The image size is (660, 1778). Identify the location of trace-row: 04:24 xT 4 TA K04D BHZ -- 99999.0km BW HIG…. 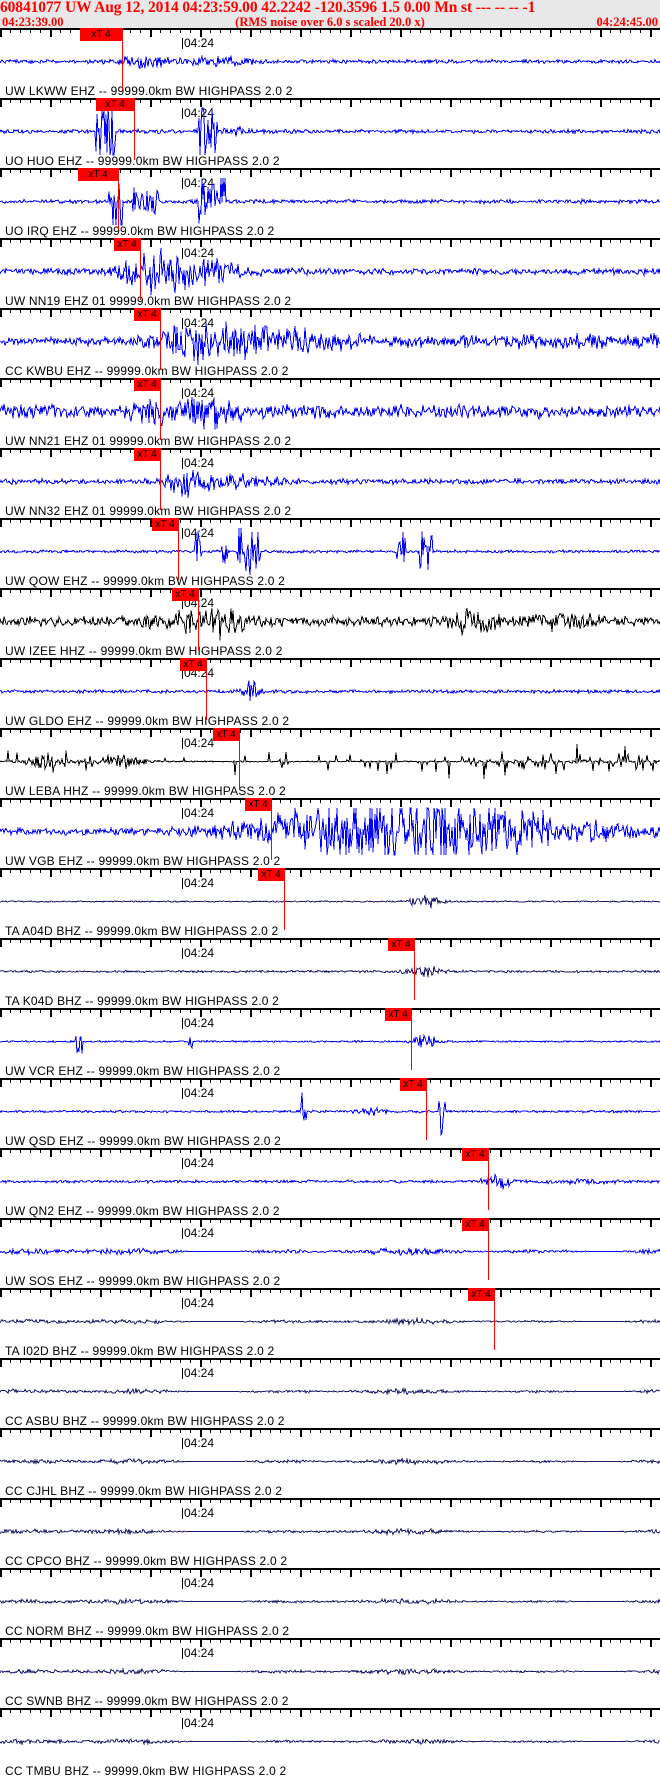
(330, 973).